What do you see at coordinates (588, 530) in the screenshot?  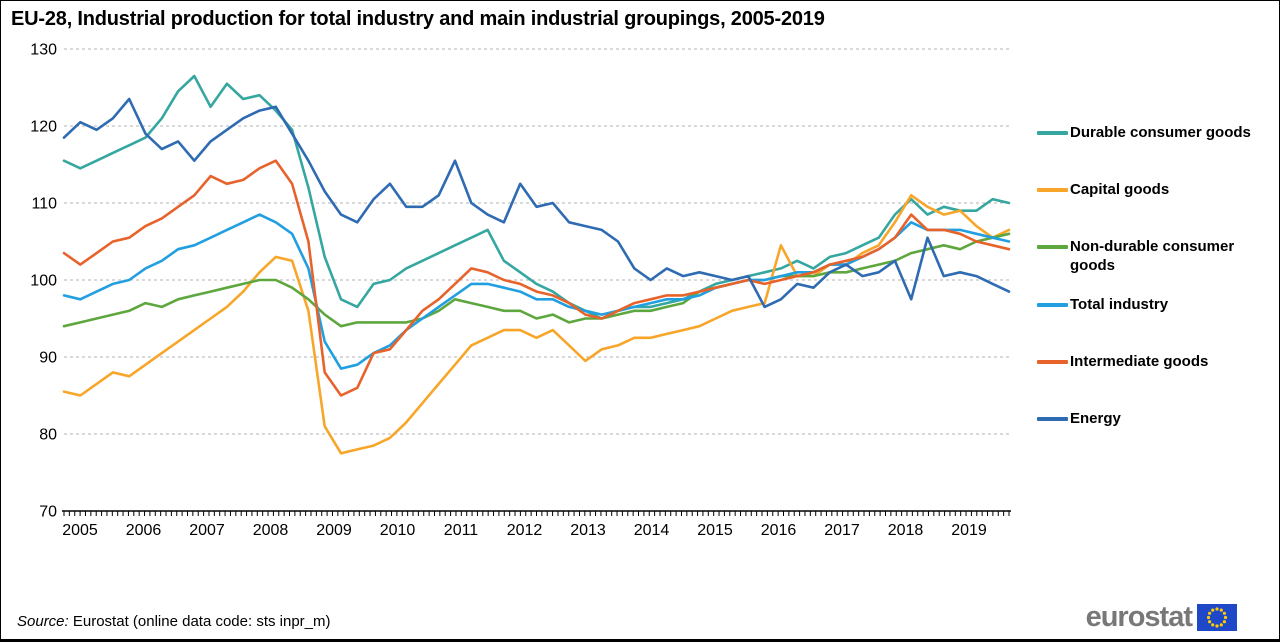 I see `x-axis-label-2013: 2013` at bounding box center [588, 530].